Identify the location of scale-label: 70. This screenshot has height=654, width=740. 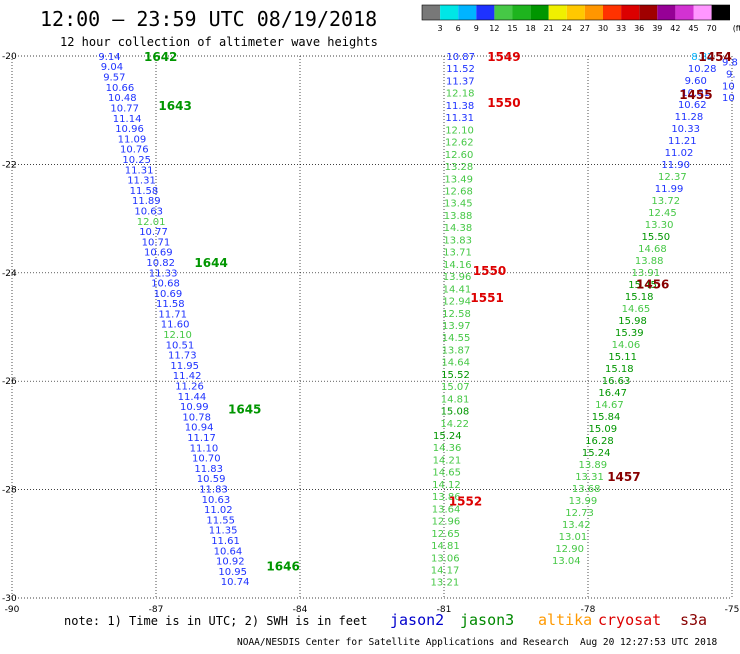
(712, 28).